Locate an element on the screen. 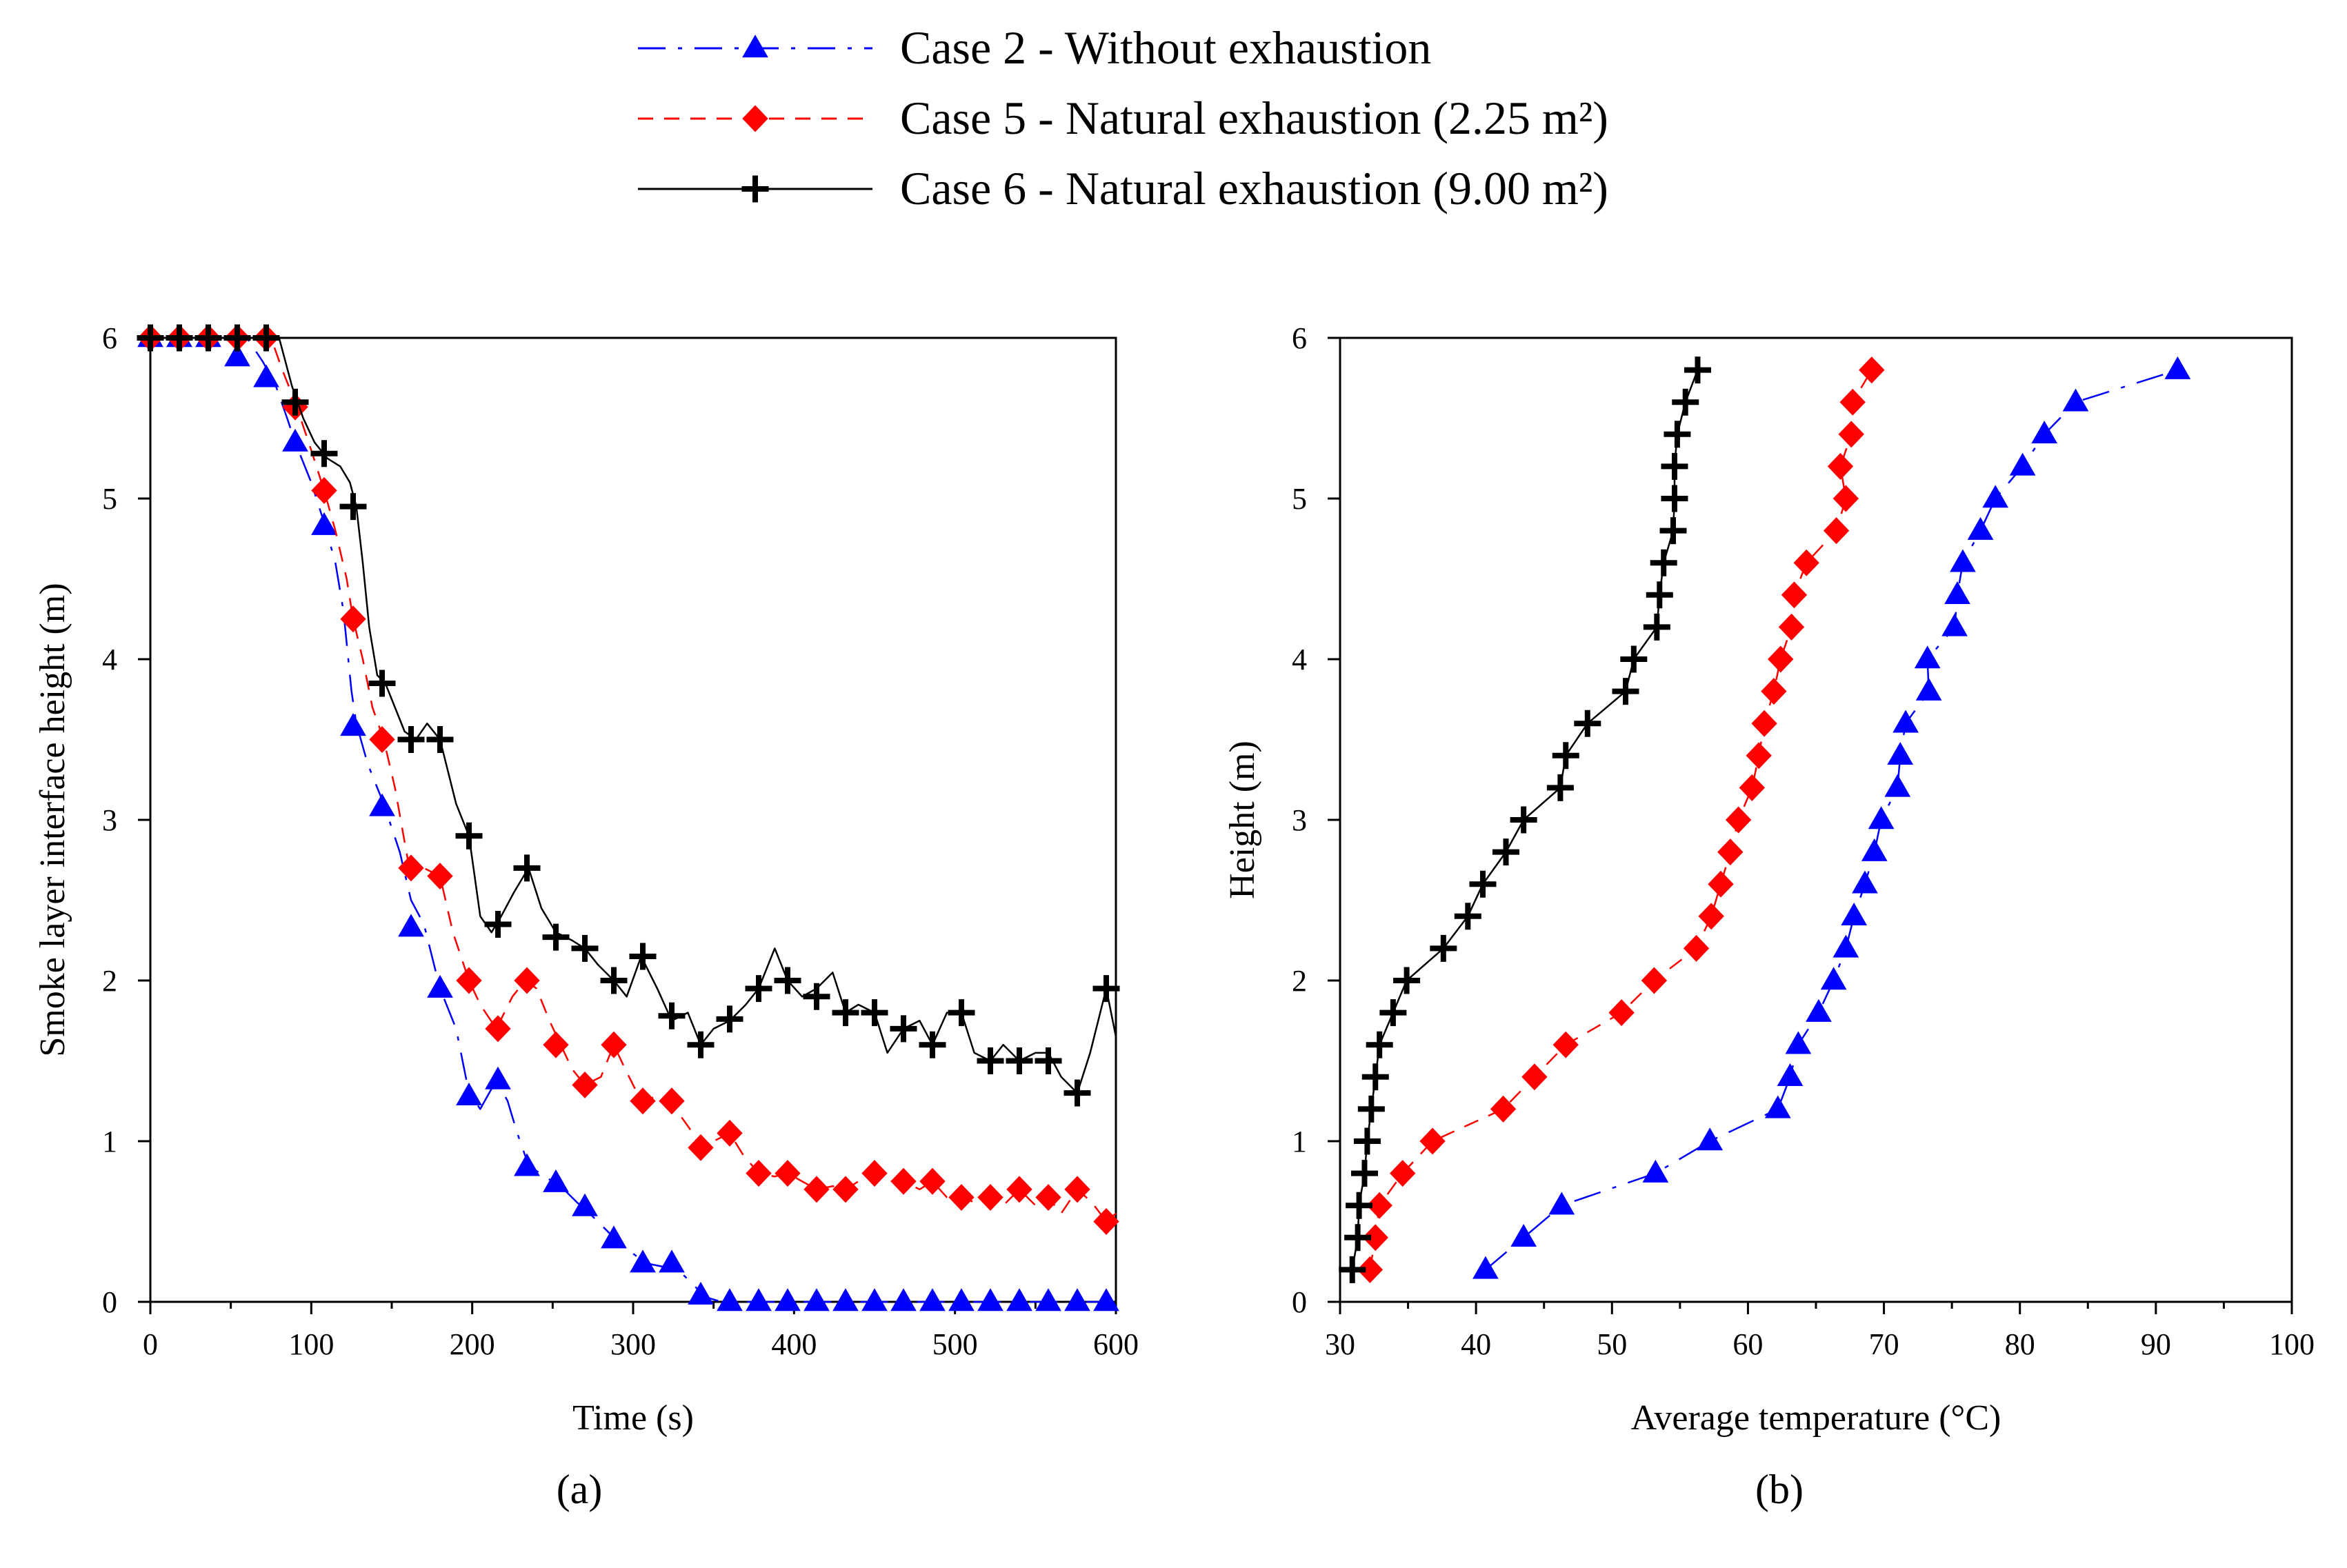 The height and width of the screenshot is (1568, 2347). y-tick-label: 4 is located at coordinates (109, 659).